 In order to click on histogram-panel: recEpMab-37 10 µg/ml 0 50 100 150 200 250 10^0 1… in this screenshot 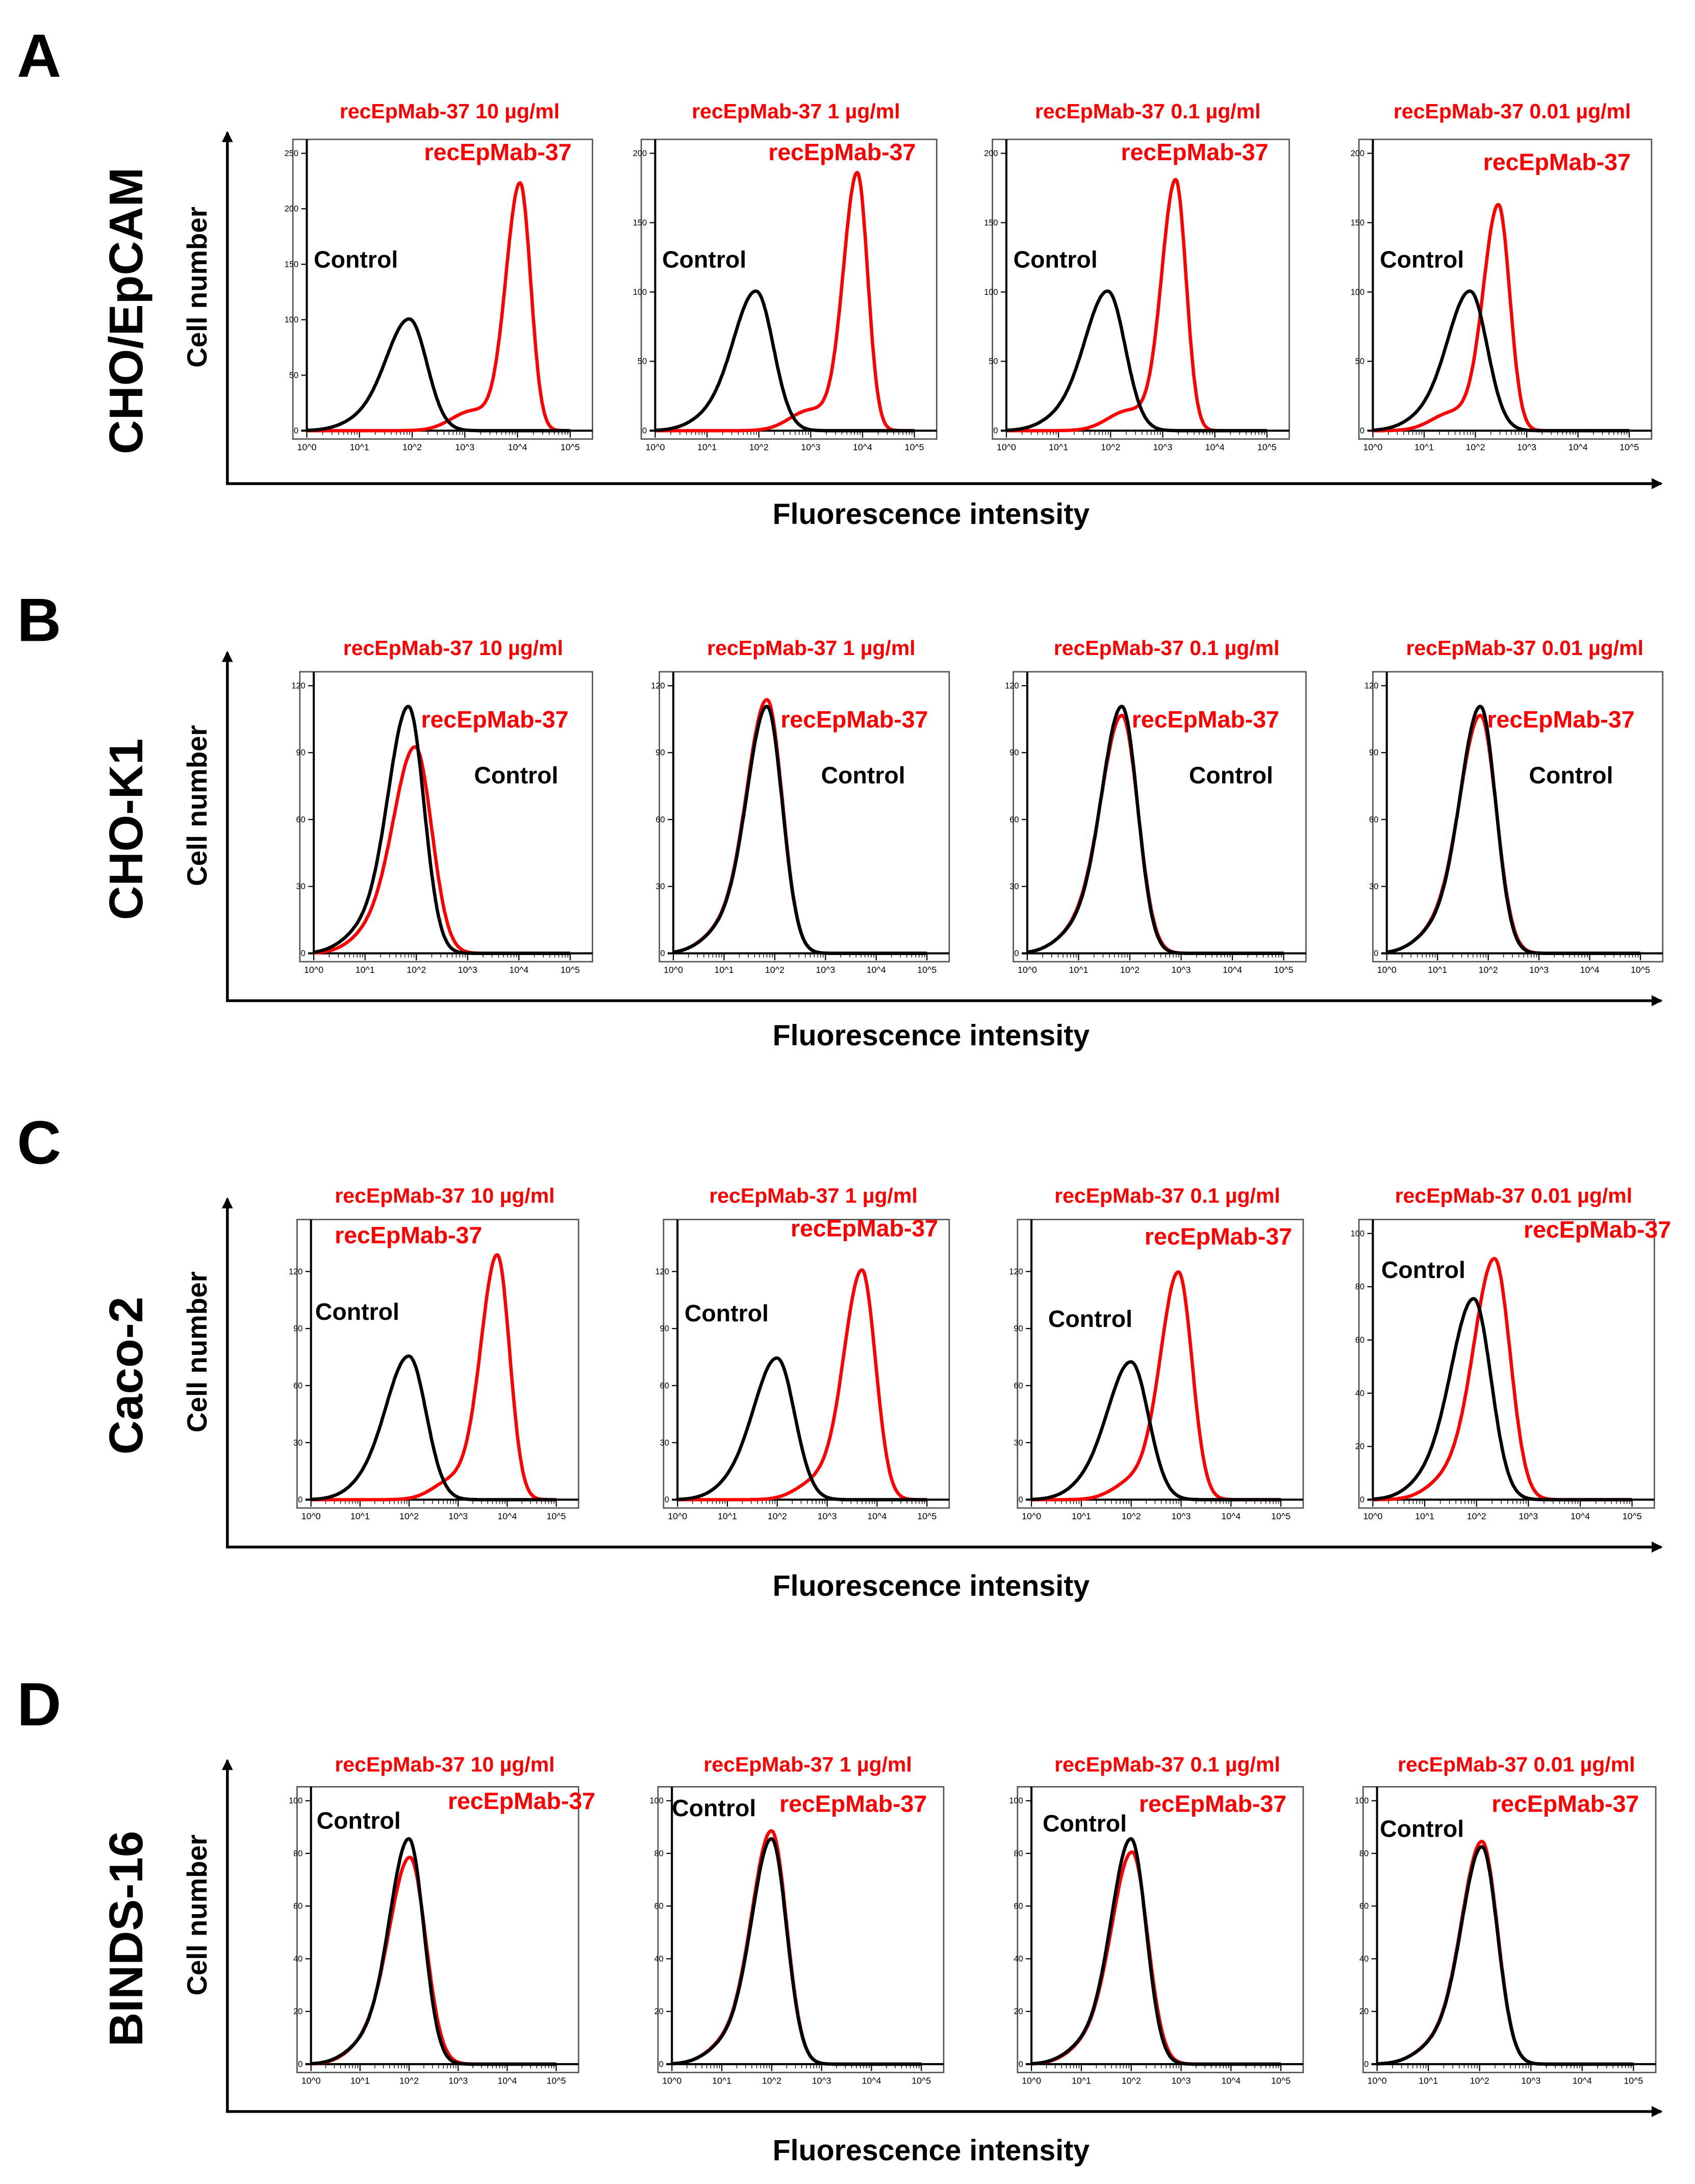, I will do `click(439, 275)`.